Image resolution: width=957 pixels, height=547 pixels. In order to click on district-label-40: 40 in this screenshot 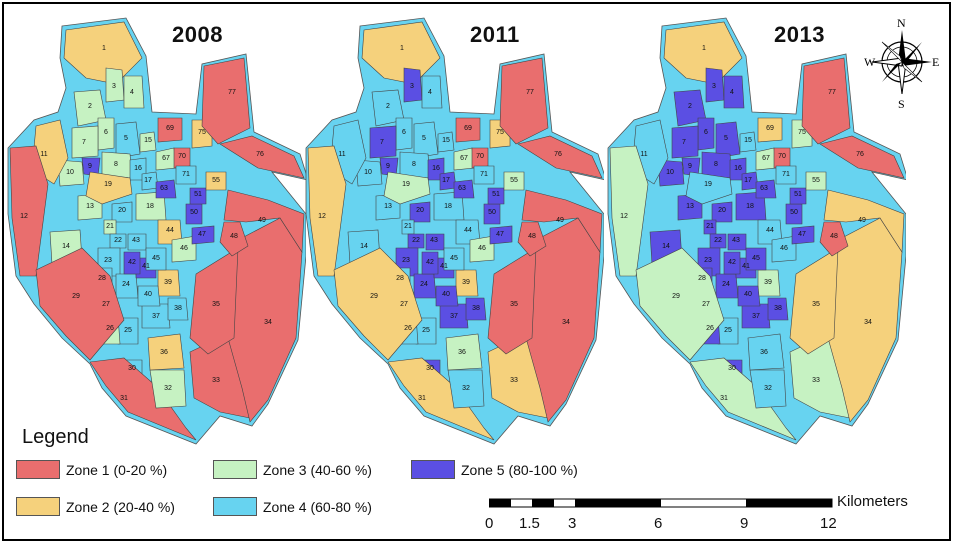, I will do `click(446, 294)`.